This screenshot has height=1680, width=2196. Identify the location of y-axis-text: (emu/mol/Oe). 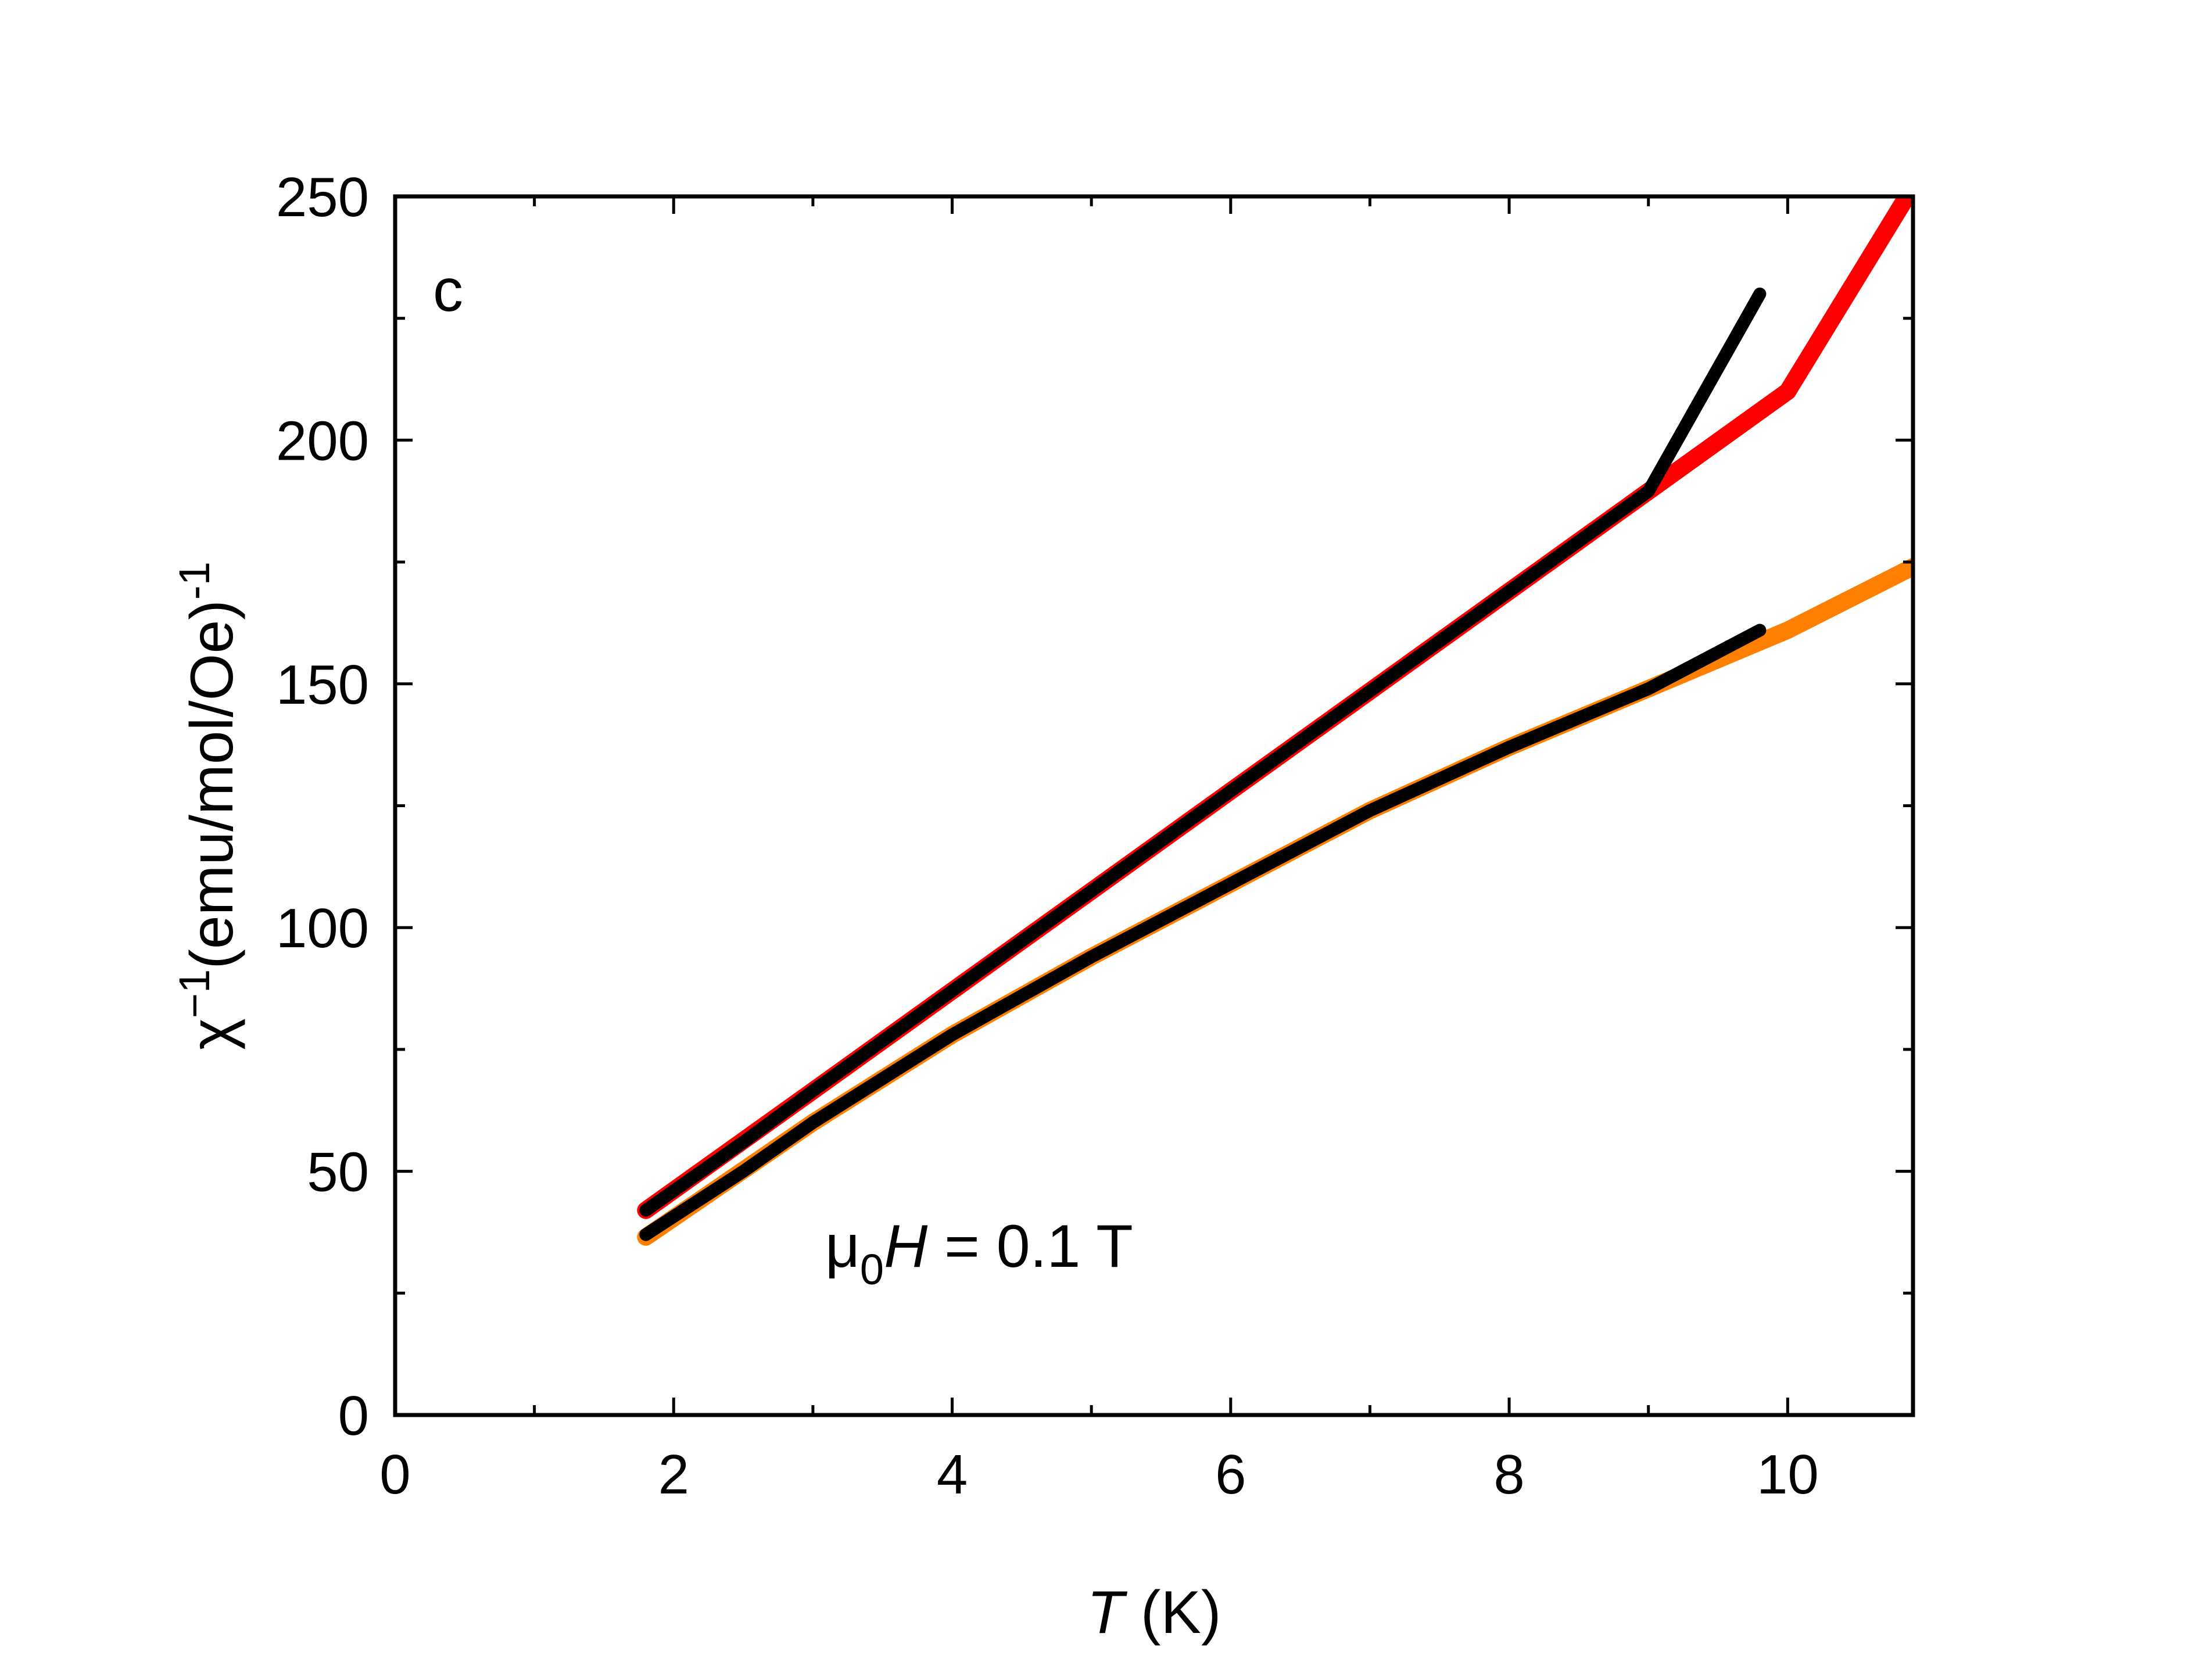
(212, 784).